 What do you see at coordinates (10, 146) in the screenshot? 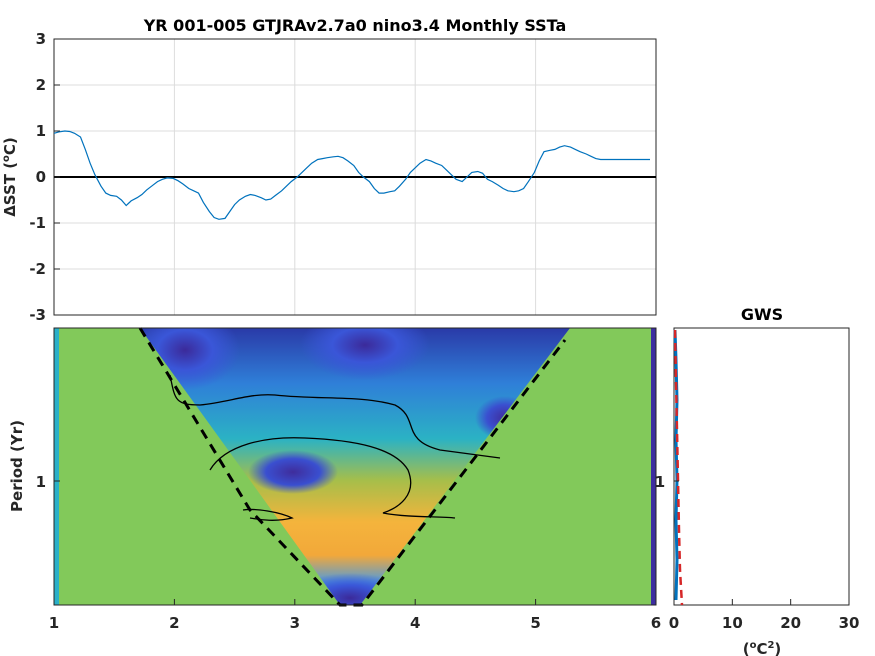
I see `y-axis-label-end: C)` at bounding box center [10, 146].